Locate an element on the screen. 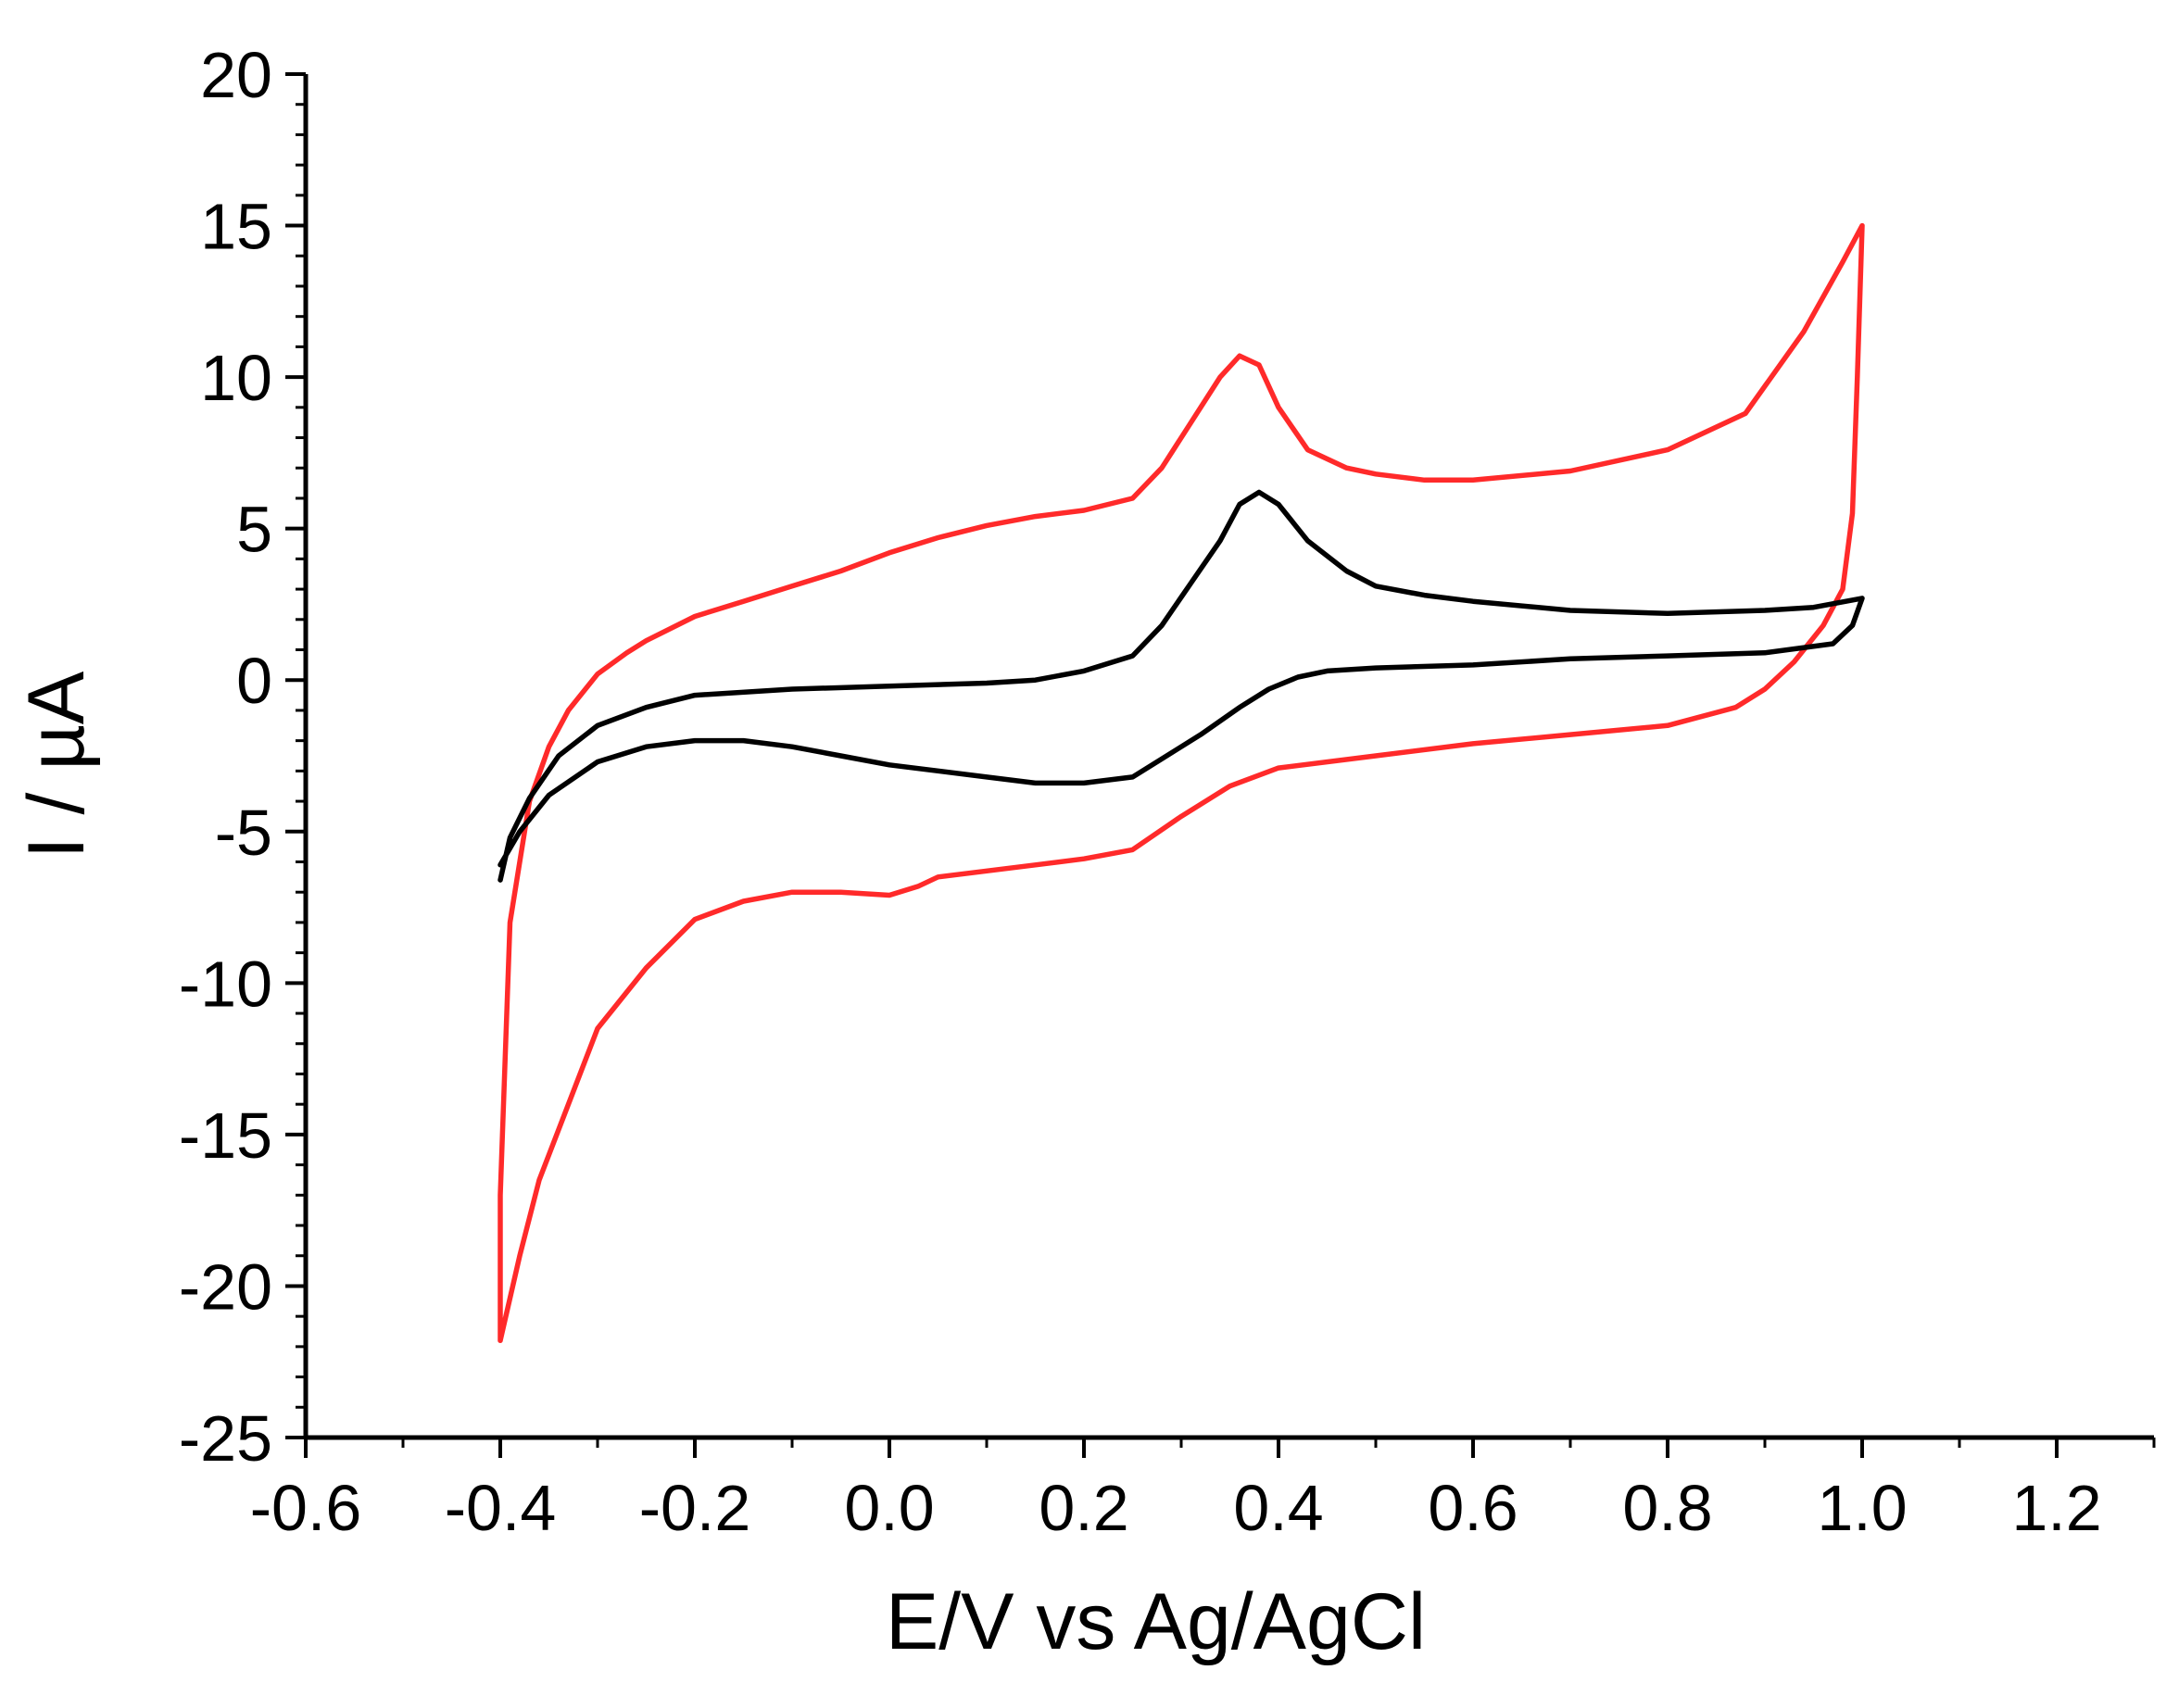  y-tick-label: -5 is located at coordinates (243, 833).